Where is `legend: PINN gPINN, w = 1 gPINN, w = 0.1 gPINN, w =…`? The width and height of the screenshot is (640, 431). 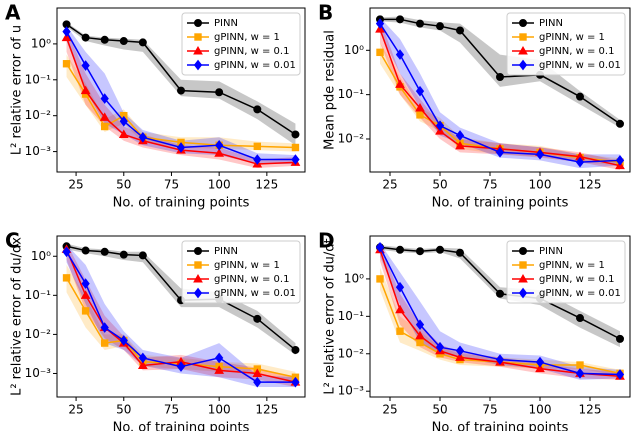 legend: PINN gPINN, w = 1 gPINN, w = 0.1 gPINN, w =… is located at coordinates (241, 44).